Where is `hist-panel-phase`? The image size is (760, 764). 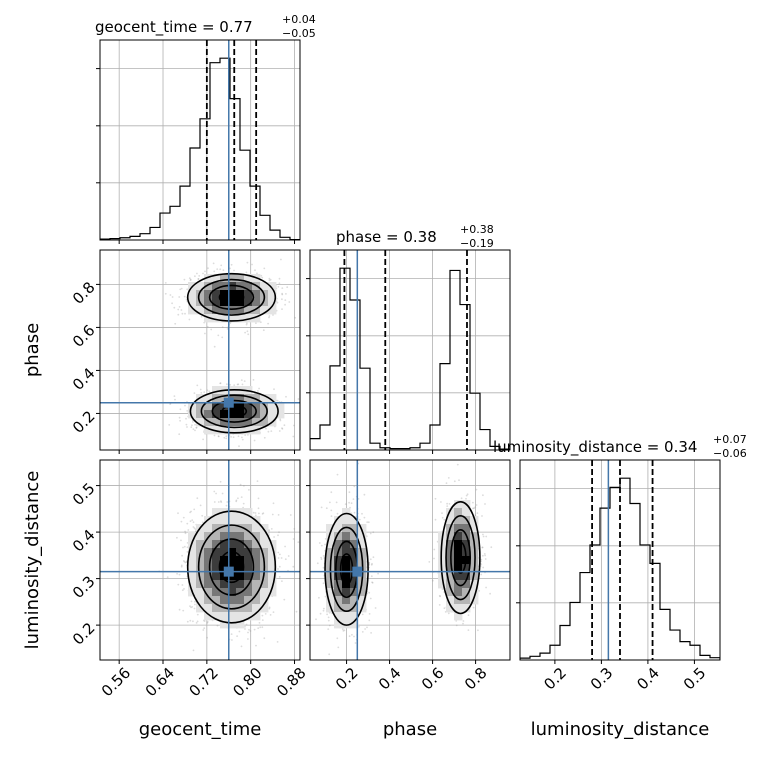 hist-panel-phase is located at coordinates (408, 352).